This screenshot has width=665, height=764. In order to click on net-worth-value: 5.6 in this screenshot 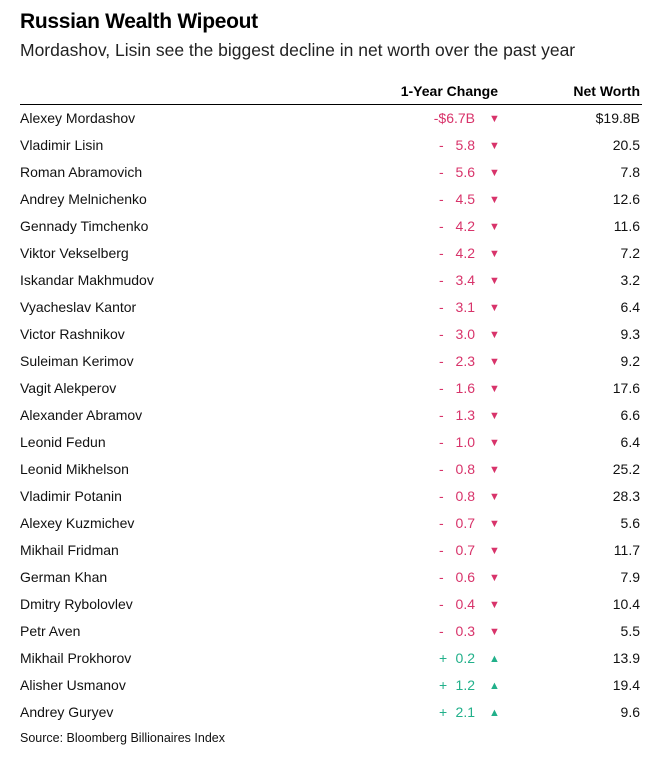, I will do `click(630, 523)`.